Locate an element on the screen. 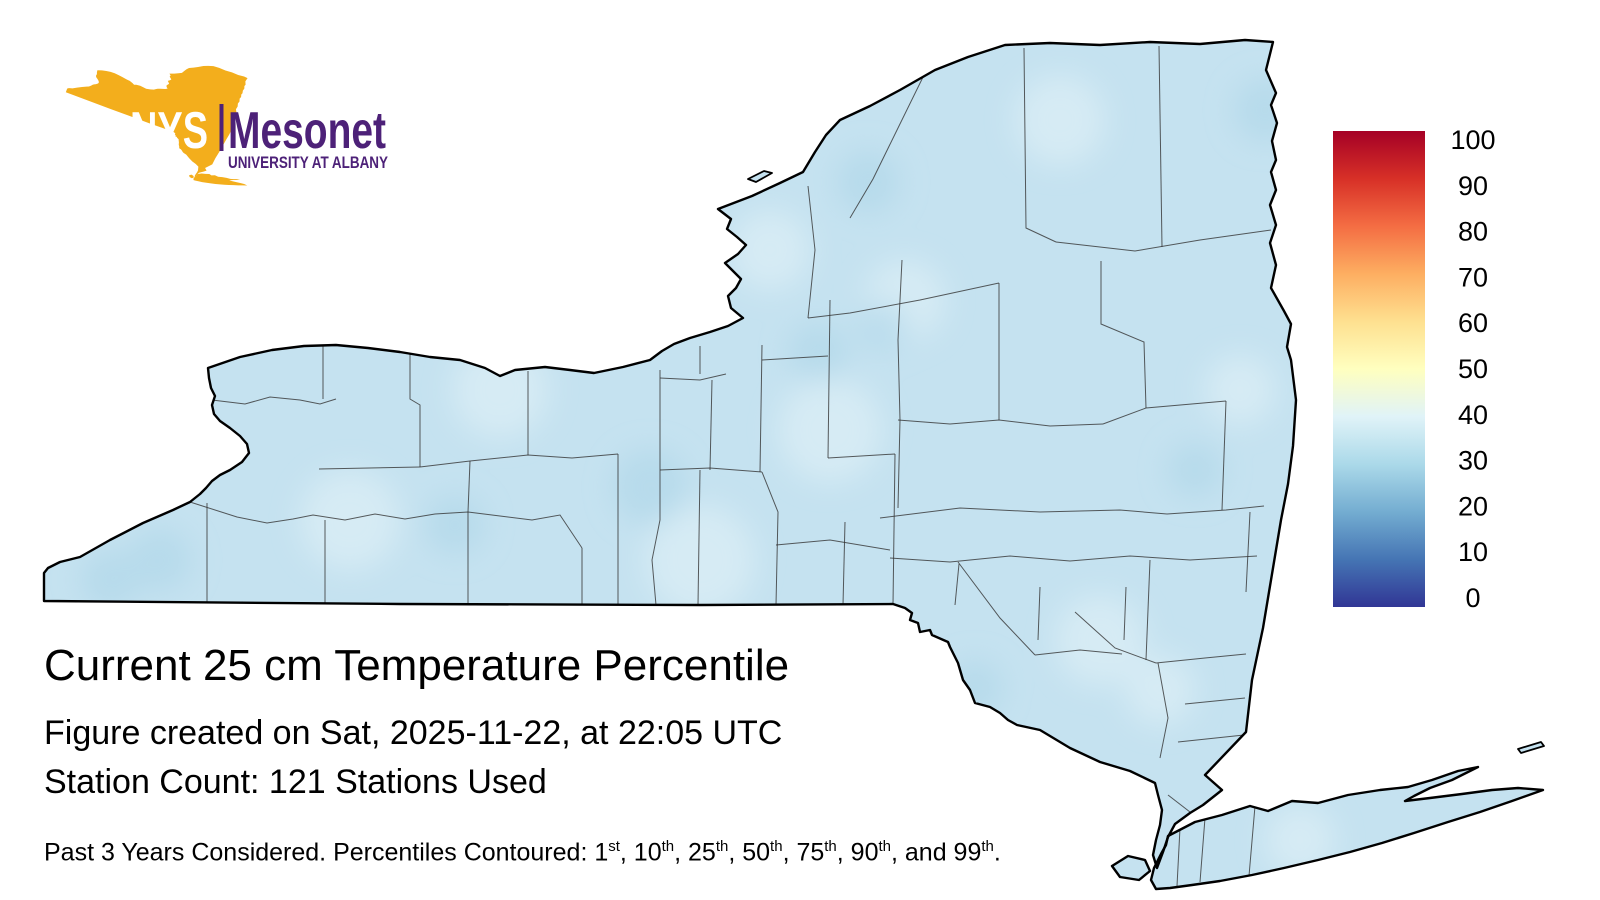 The width and height of the screenshot is (1600, 900). logo-university-text: UNIVERSITY AT ALBANY is located at coordinates (308, 162).